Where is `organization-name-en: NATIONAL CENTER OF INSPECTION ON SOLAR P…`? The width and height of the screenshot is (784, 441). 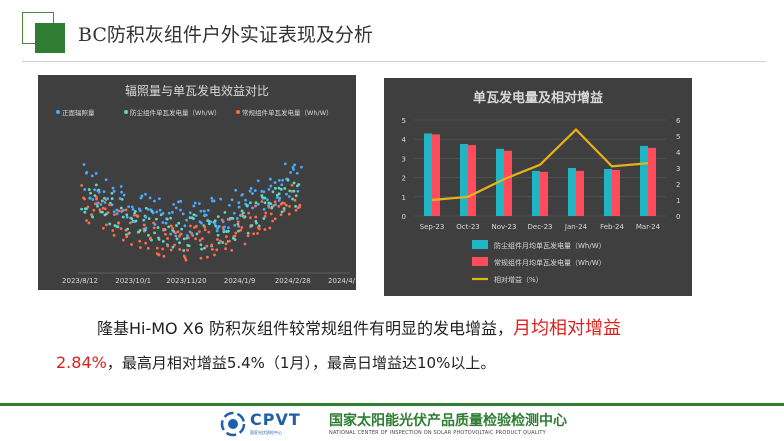 organization-name-en: NATIONAL CENTER OF INSPECTION ON SOLAR P… is located at coordinates (437, 433).